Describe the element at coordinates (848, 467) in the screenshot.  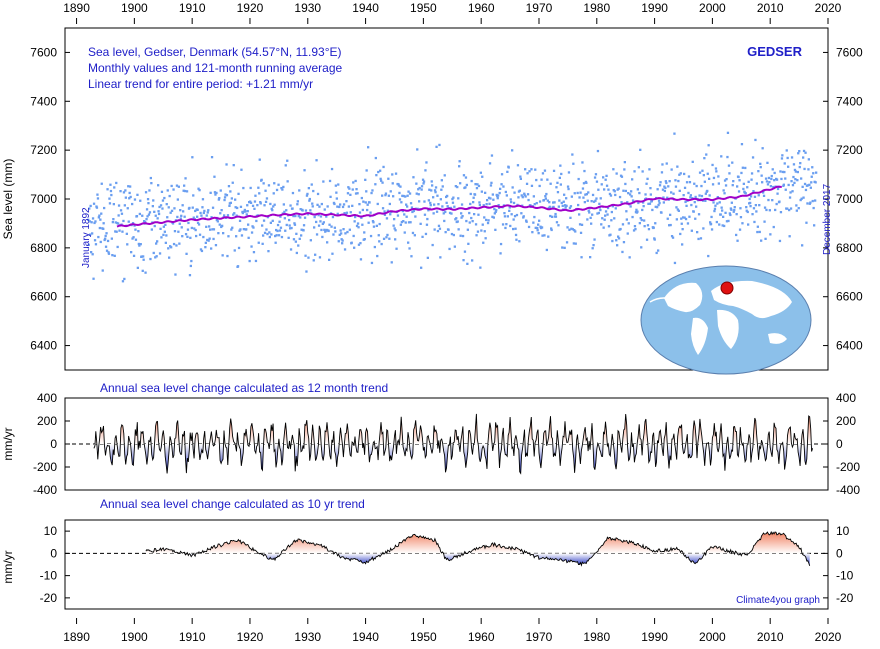
I see `y-tick-label-right: -200` at that location.